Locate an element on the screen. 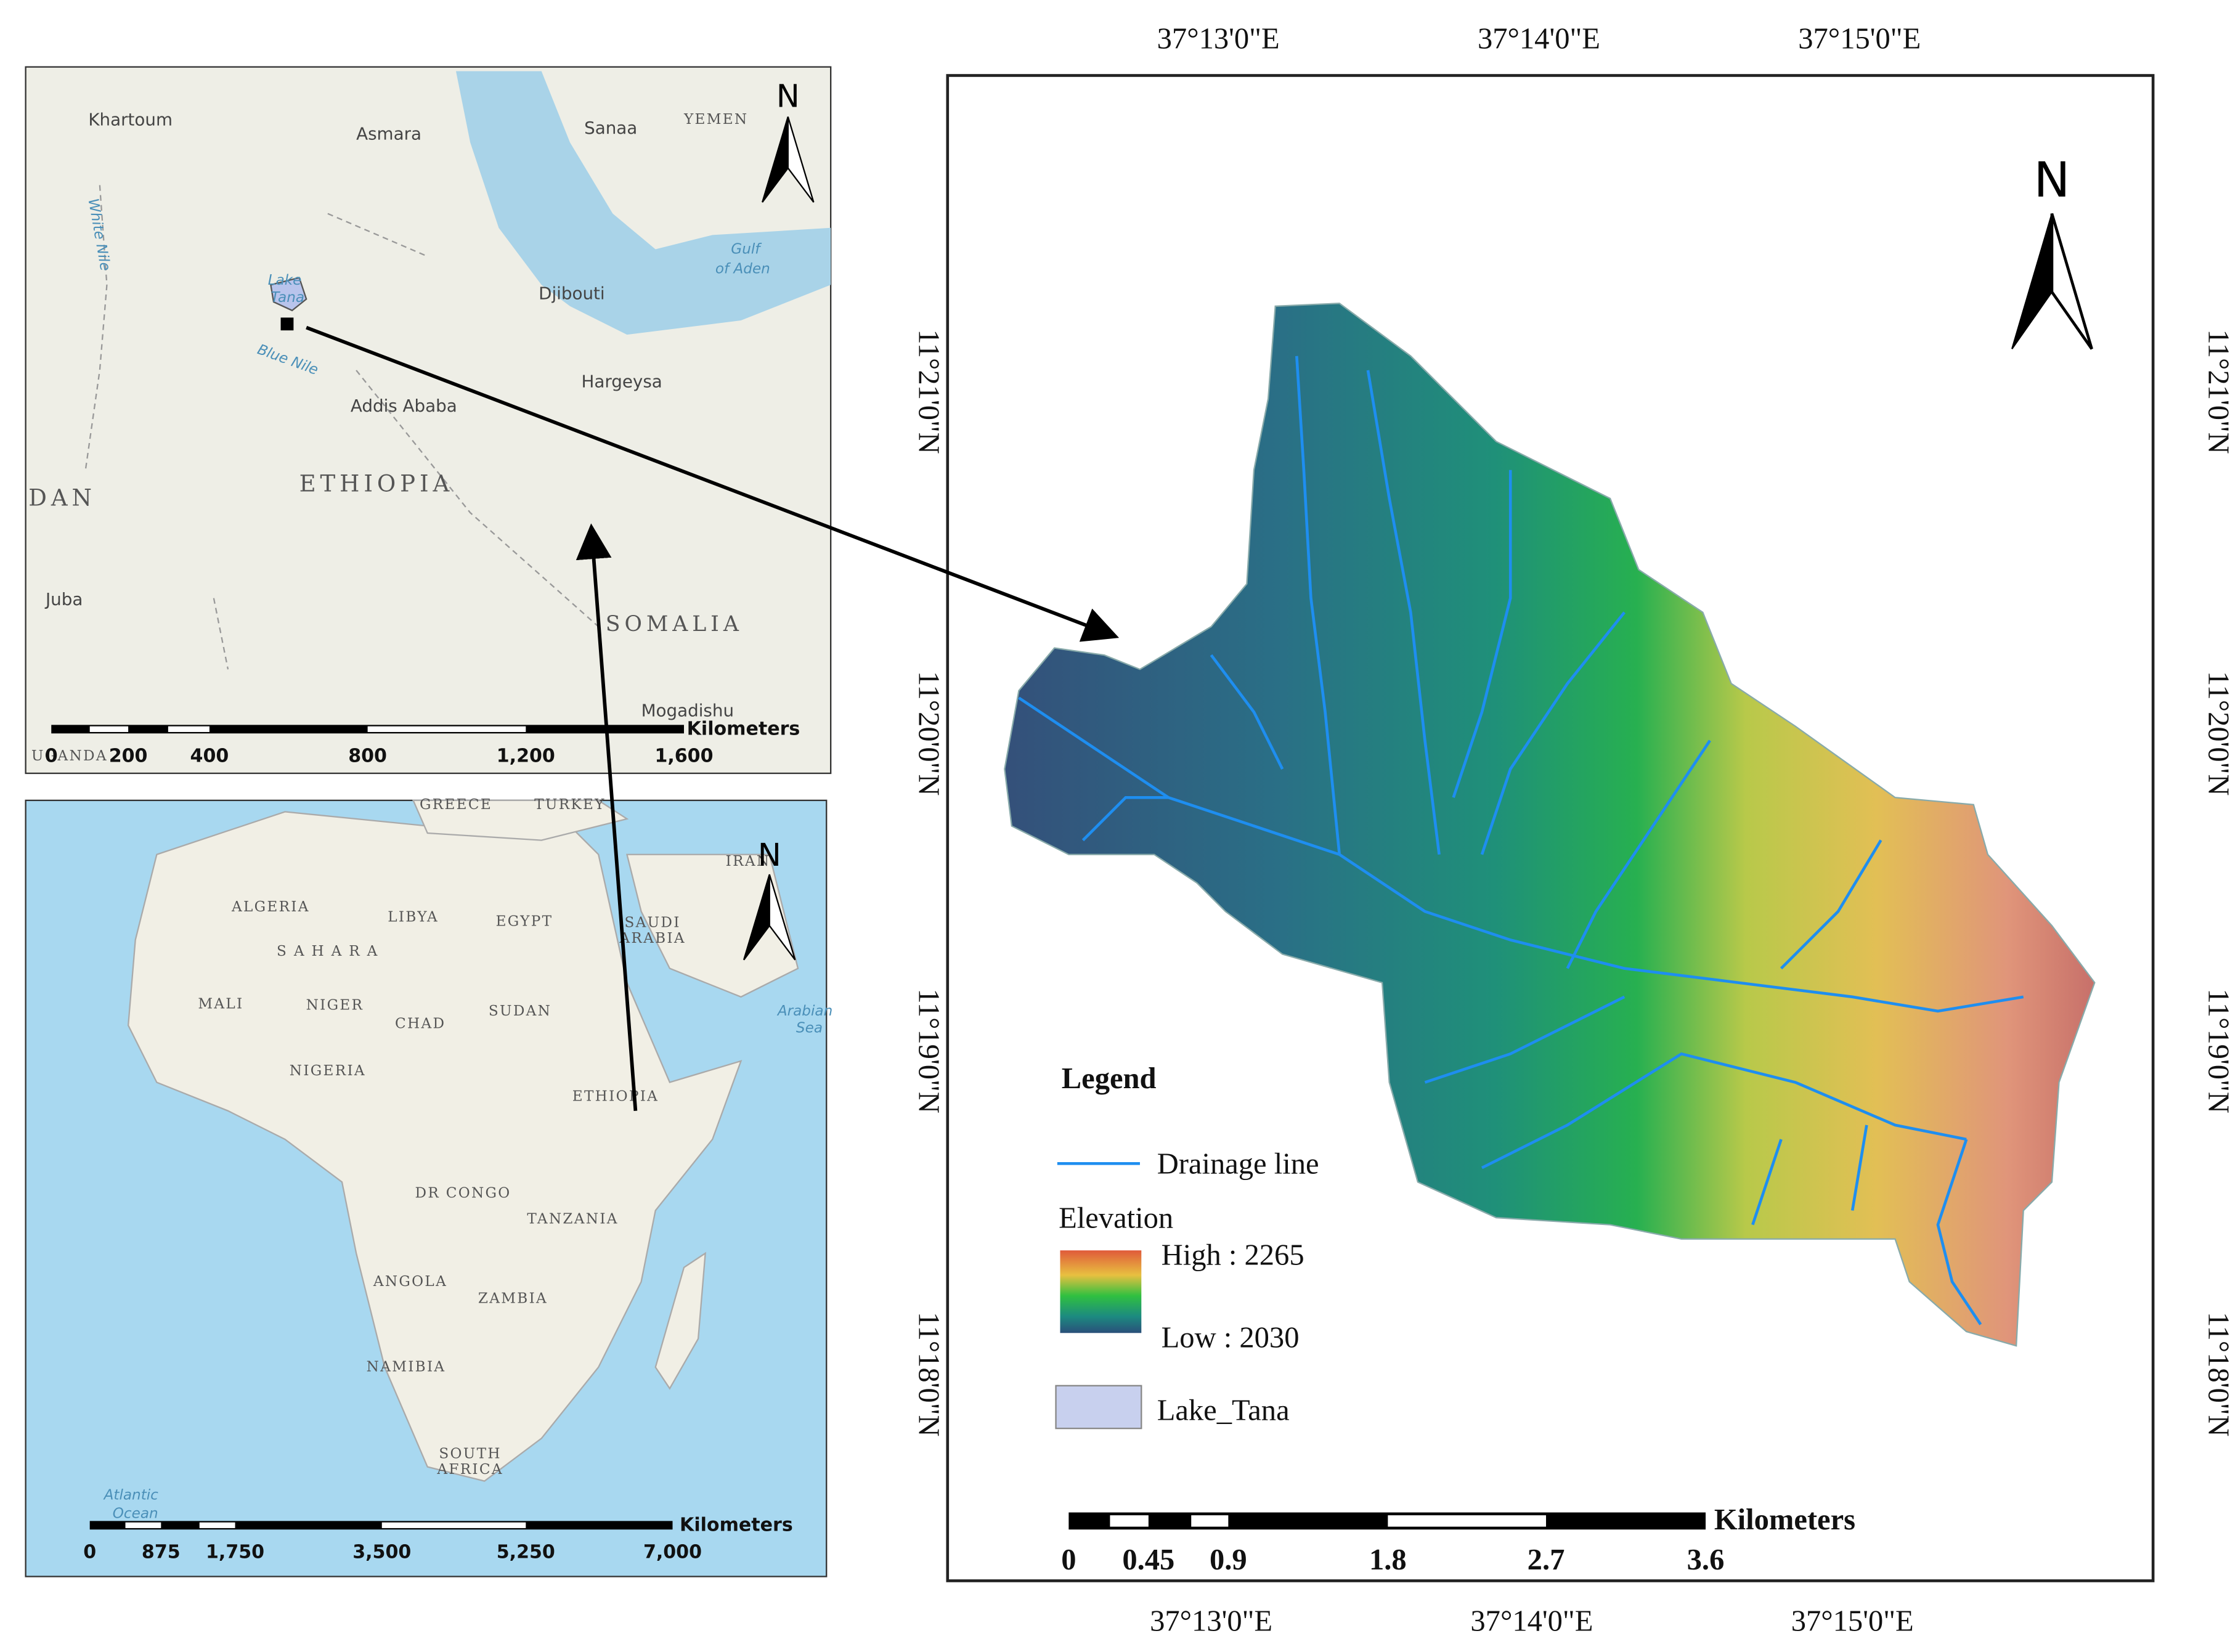 This screenshot has width=2230, height=1652. place: Ocean is located at coordinates (135, 1514).